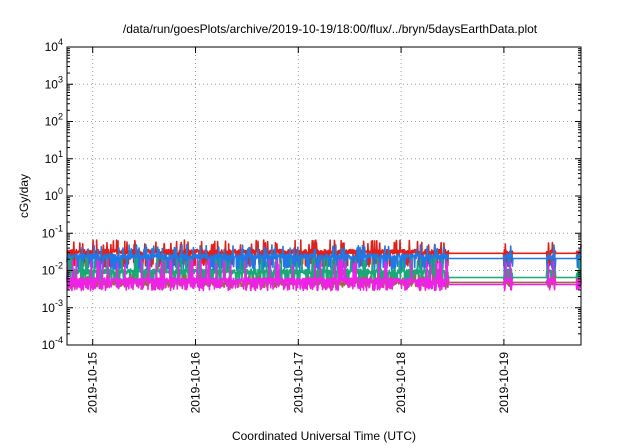 Image resolution: width=640 pixels, height=448 pixels. What do you see at coordinates (52, 343) in the screenshot?
I see `y-tick-label: 10⁻⁴` at bounding box center [52, 343].